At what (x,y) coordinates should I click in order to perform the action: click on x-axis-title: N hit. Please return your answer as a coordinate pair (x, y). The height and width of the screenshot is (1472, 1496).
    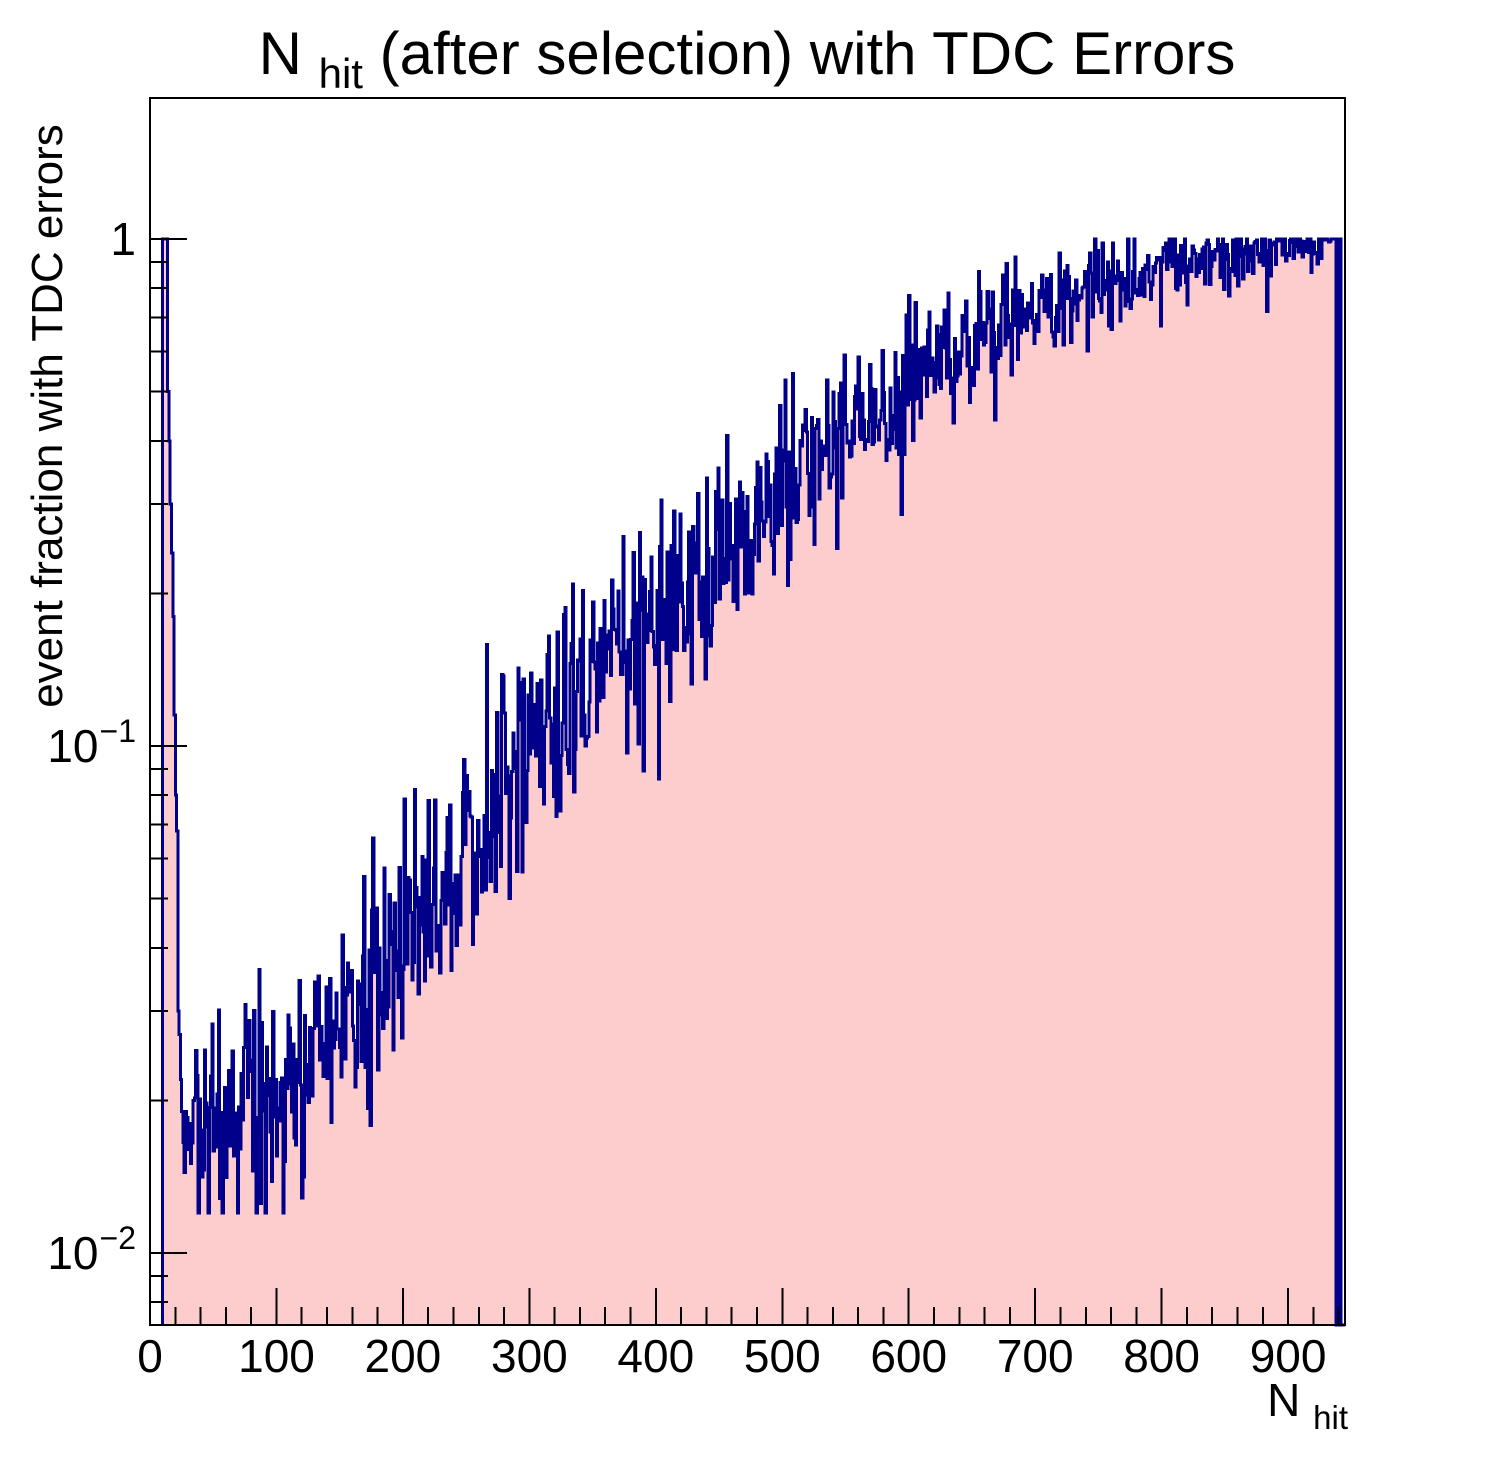
    Looking at the image, I should click on (1307, 1405).